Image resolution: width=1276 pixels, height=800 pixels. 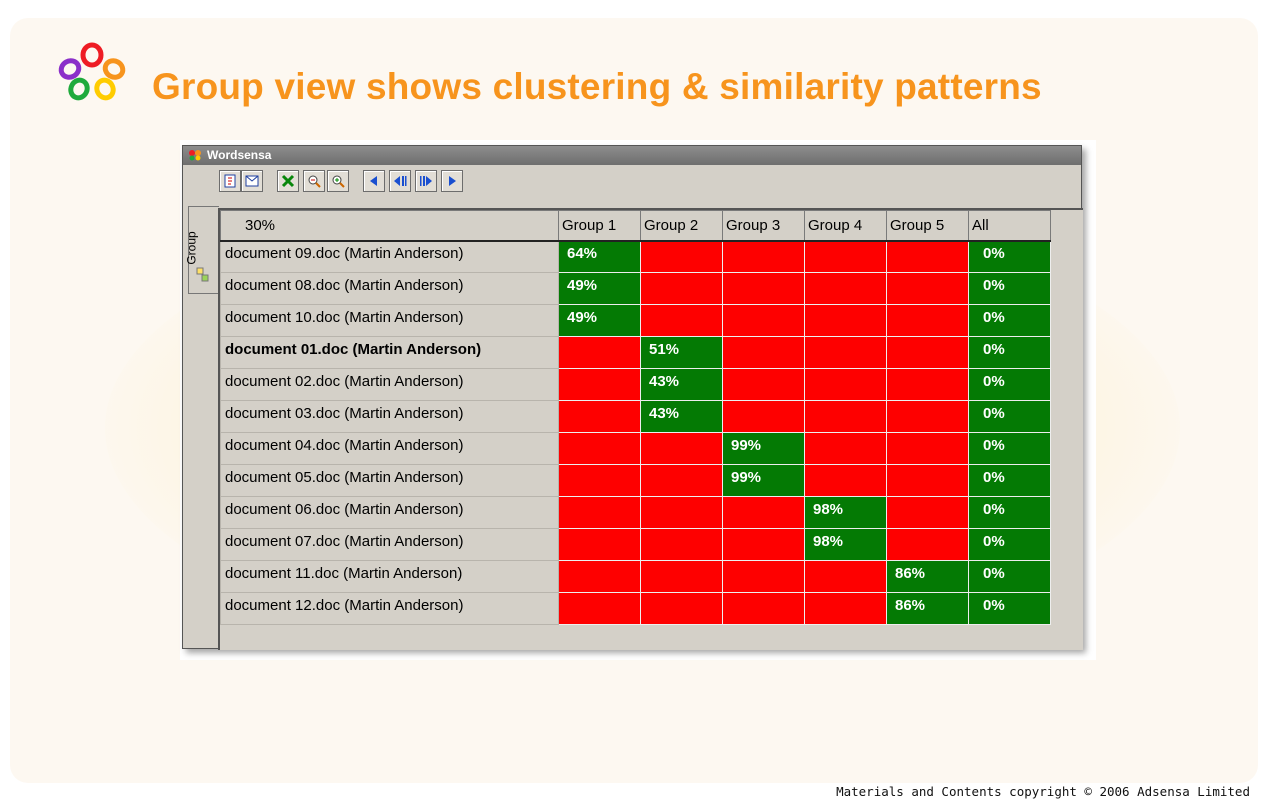 I want to click on table-row: document 04.doc (Martin Anderson) 99% 0%, so click(x=635, y=448).